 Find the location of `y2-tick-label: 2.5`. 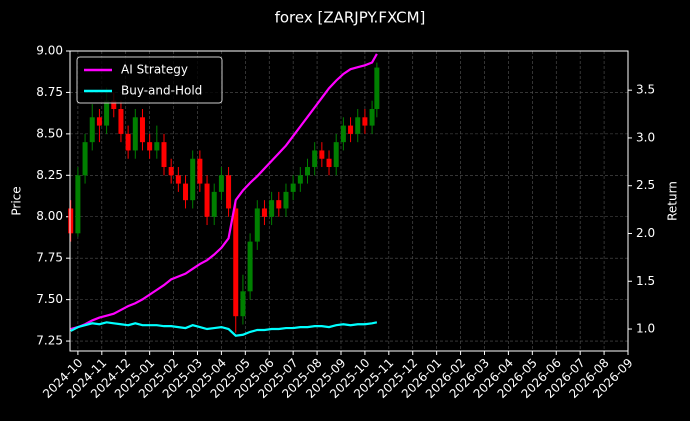

y2-tick-label: 2.5 is located at coordinates (645, 185).